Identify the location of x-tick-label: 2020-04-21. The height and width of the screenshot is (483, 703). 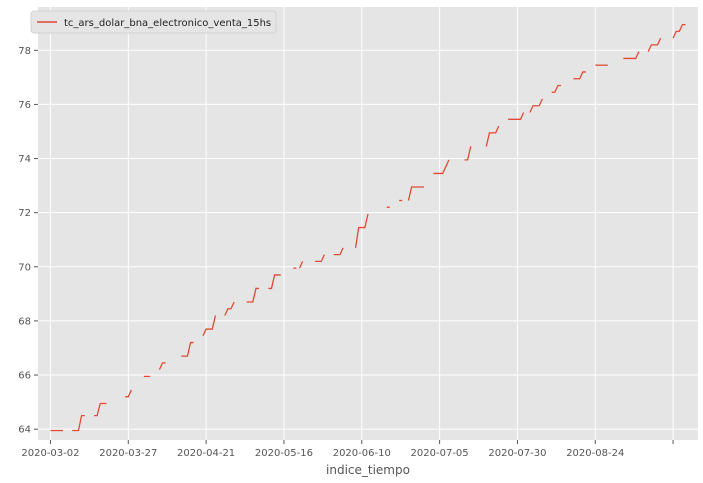
(206, 453).